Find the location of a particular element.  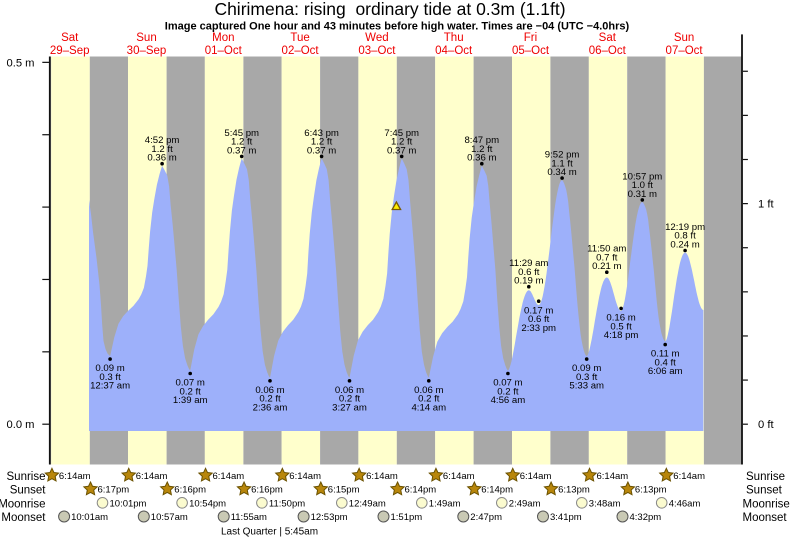

svg-text: 12:49am is located at coordinates (367, 504).